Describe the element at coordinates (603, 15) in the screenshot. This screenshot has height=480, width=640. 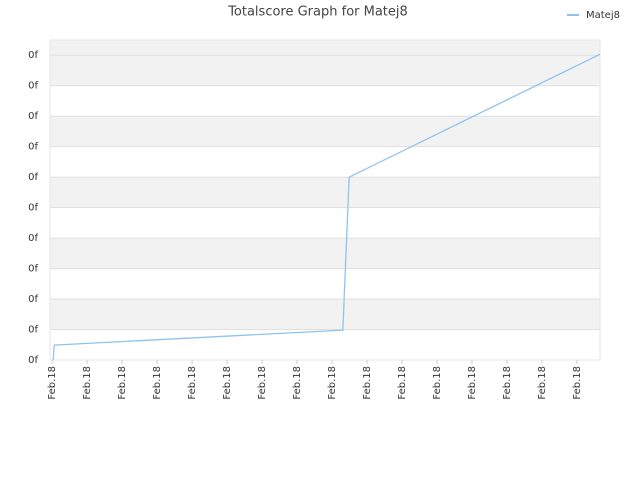
I see `legend-label: Matej8` at that location.